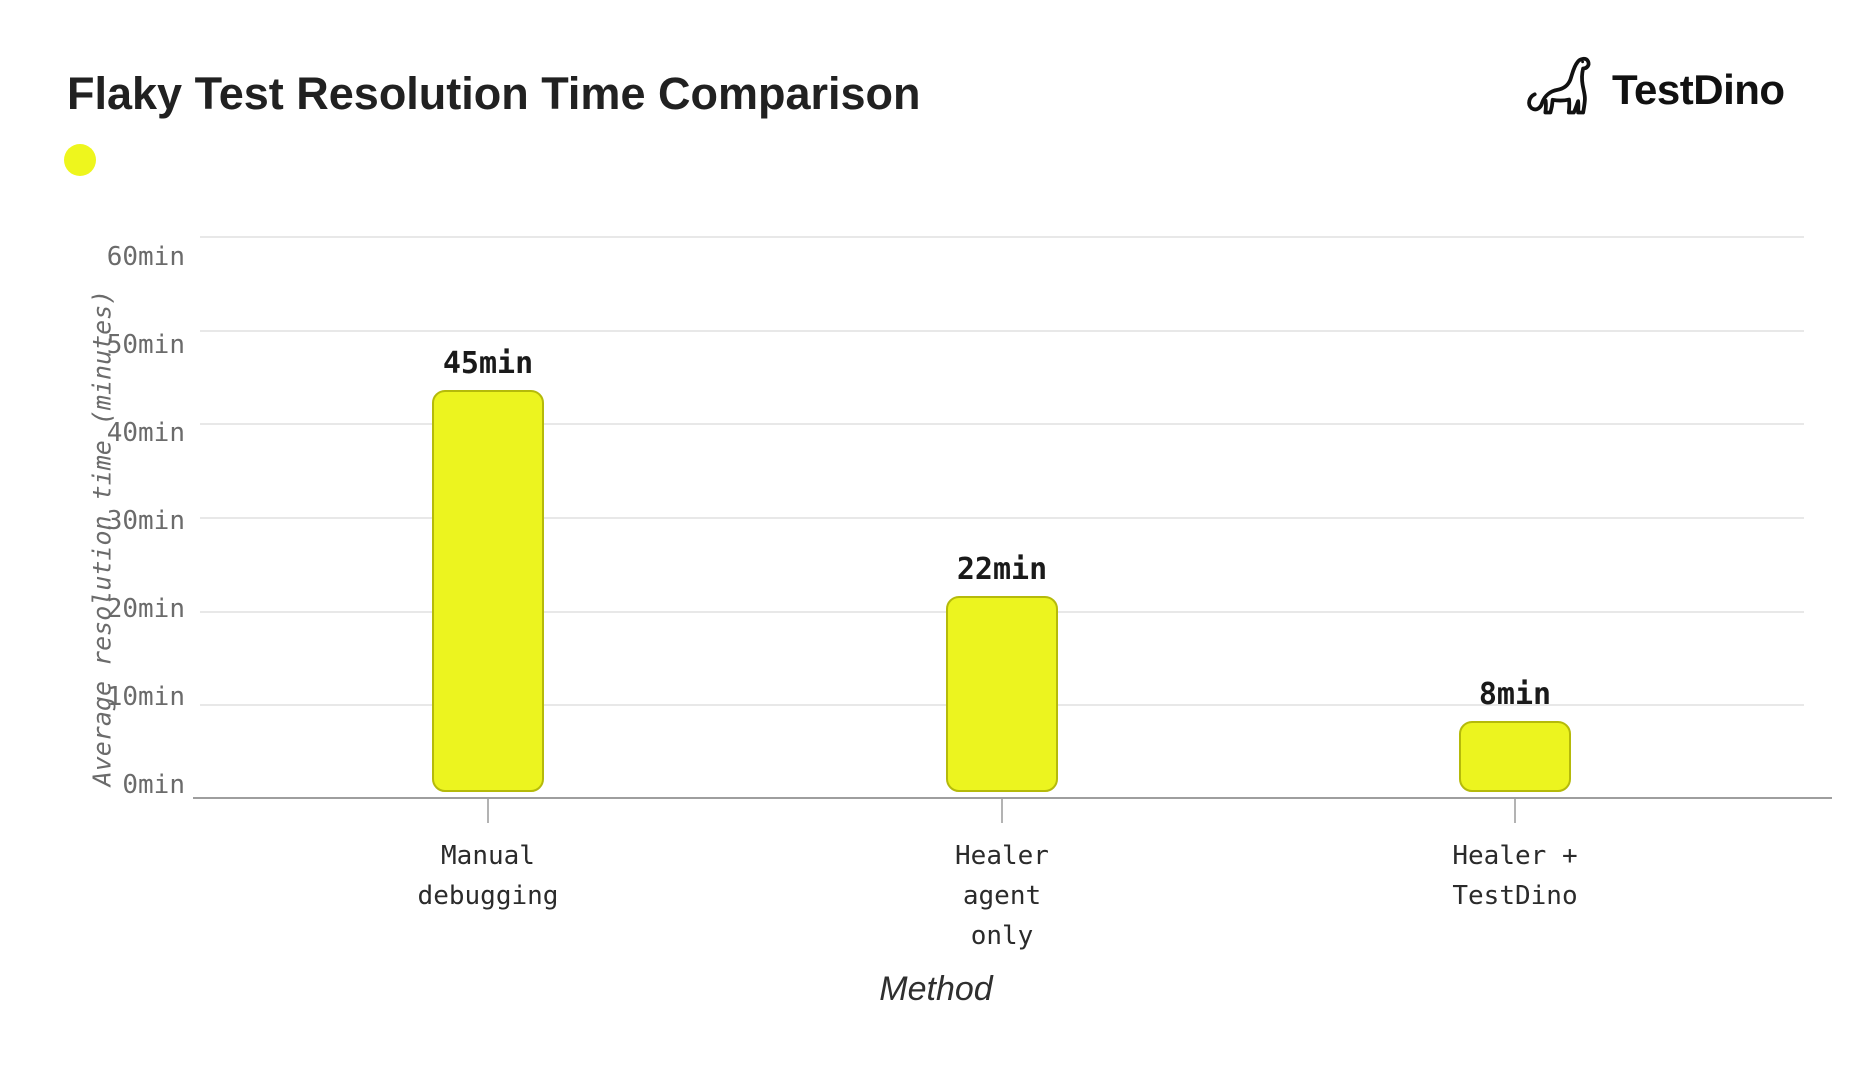 The height and width of the screenshot is (1072, 1868). I want to click on bar-healer-testdino, so click(1515, 756).